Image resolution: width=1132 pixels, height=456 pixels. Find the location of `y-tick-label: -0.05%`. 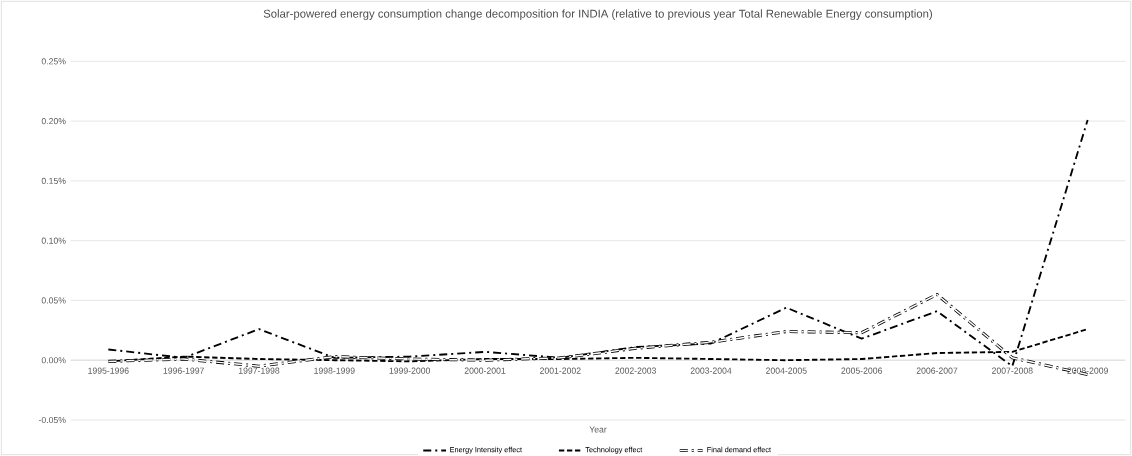

y-tick-label: -0.05% is located at coordinates (52, 420).